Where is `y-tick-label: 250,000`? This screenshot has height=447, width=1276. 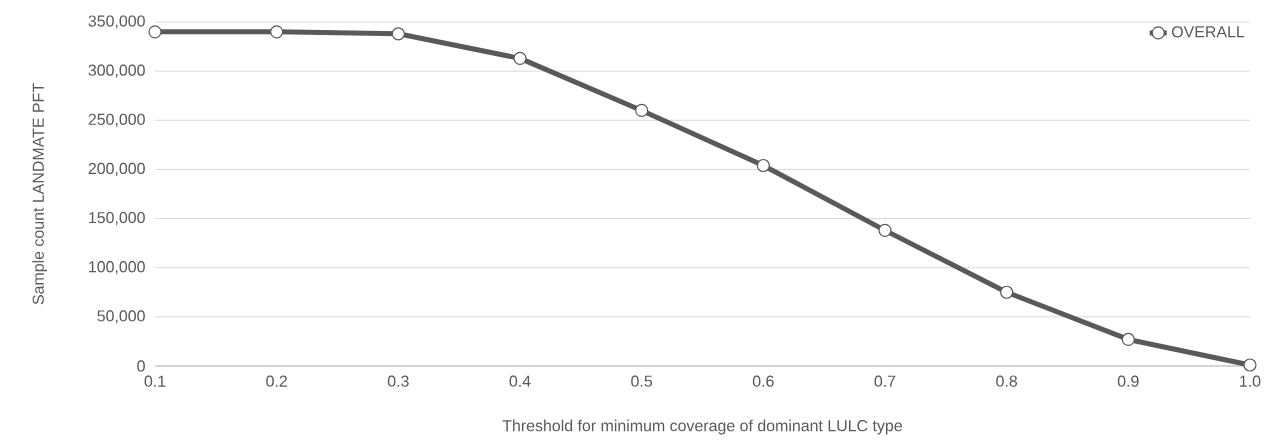
y-tick-label: 250,000 is located at coordinates (116, 120).